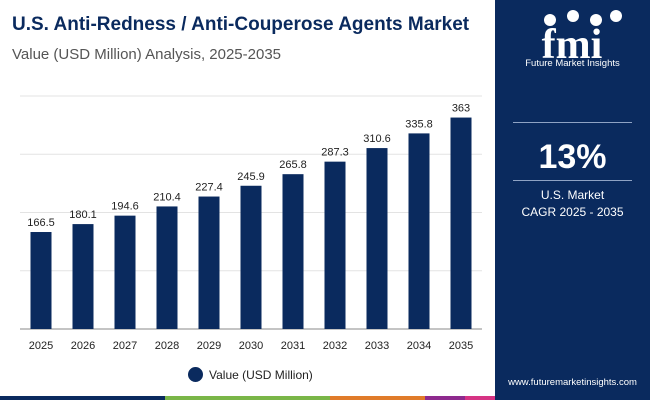  What do you see at coordinates (572, 45) in the screenshot?
I see `logo-text: fmi` at bounding box center [572, 45].